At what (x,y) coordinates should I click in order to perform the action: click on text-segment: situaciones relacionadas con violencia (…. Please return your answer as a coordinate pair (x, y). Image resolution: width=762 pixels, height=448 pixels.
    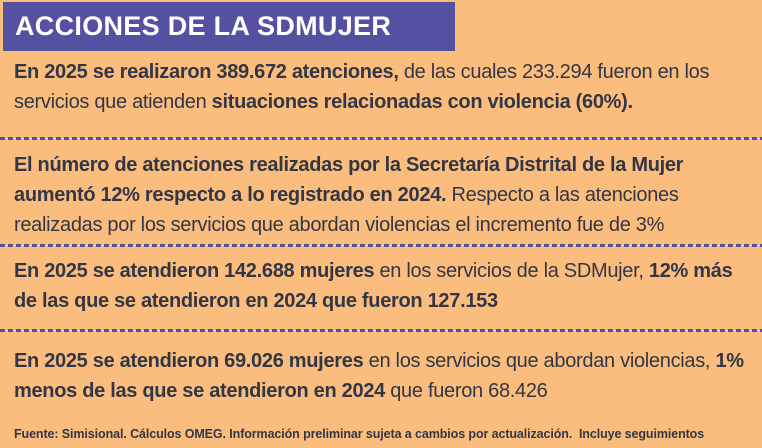
    Looking at the image, I should click on (422, 102).